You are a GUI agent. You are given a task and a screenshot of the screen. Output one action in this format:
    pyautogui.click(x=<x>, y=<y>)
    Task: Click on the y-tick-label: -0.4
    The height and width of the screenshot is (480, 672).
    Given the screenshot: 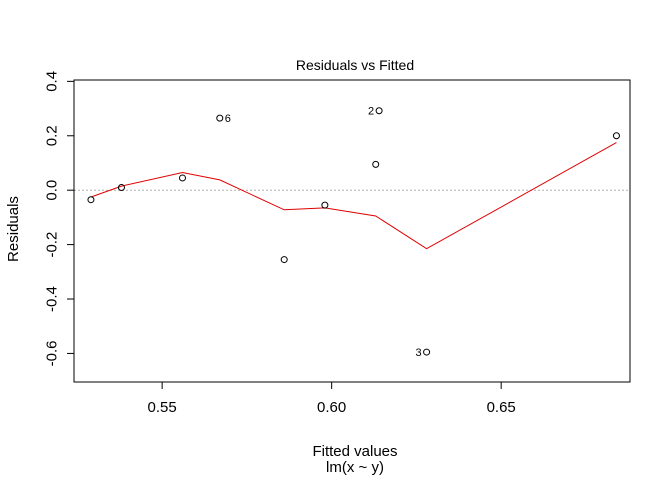 What is the action you would take?
    pyautogui.click(x=52, y=299)
    